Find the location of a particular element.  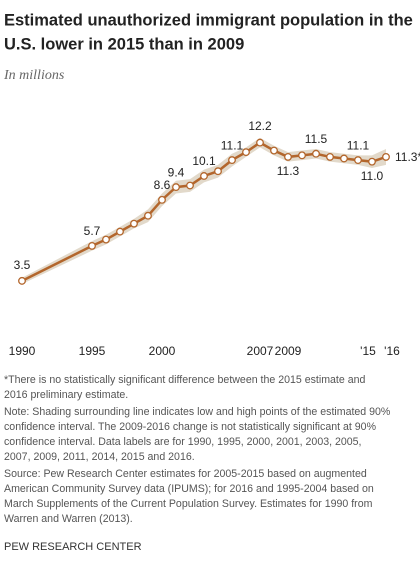

data-label: 3.5 is located at coordinates (22, 265).